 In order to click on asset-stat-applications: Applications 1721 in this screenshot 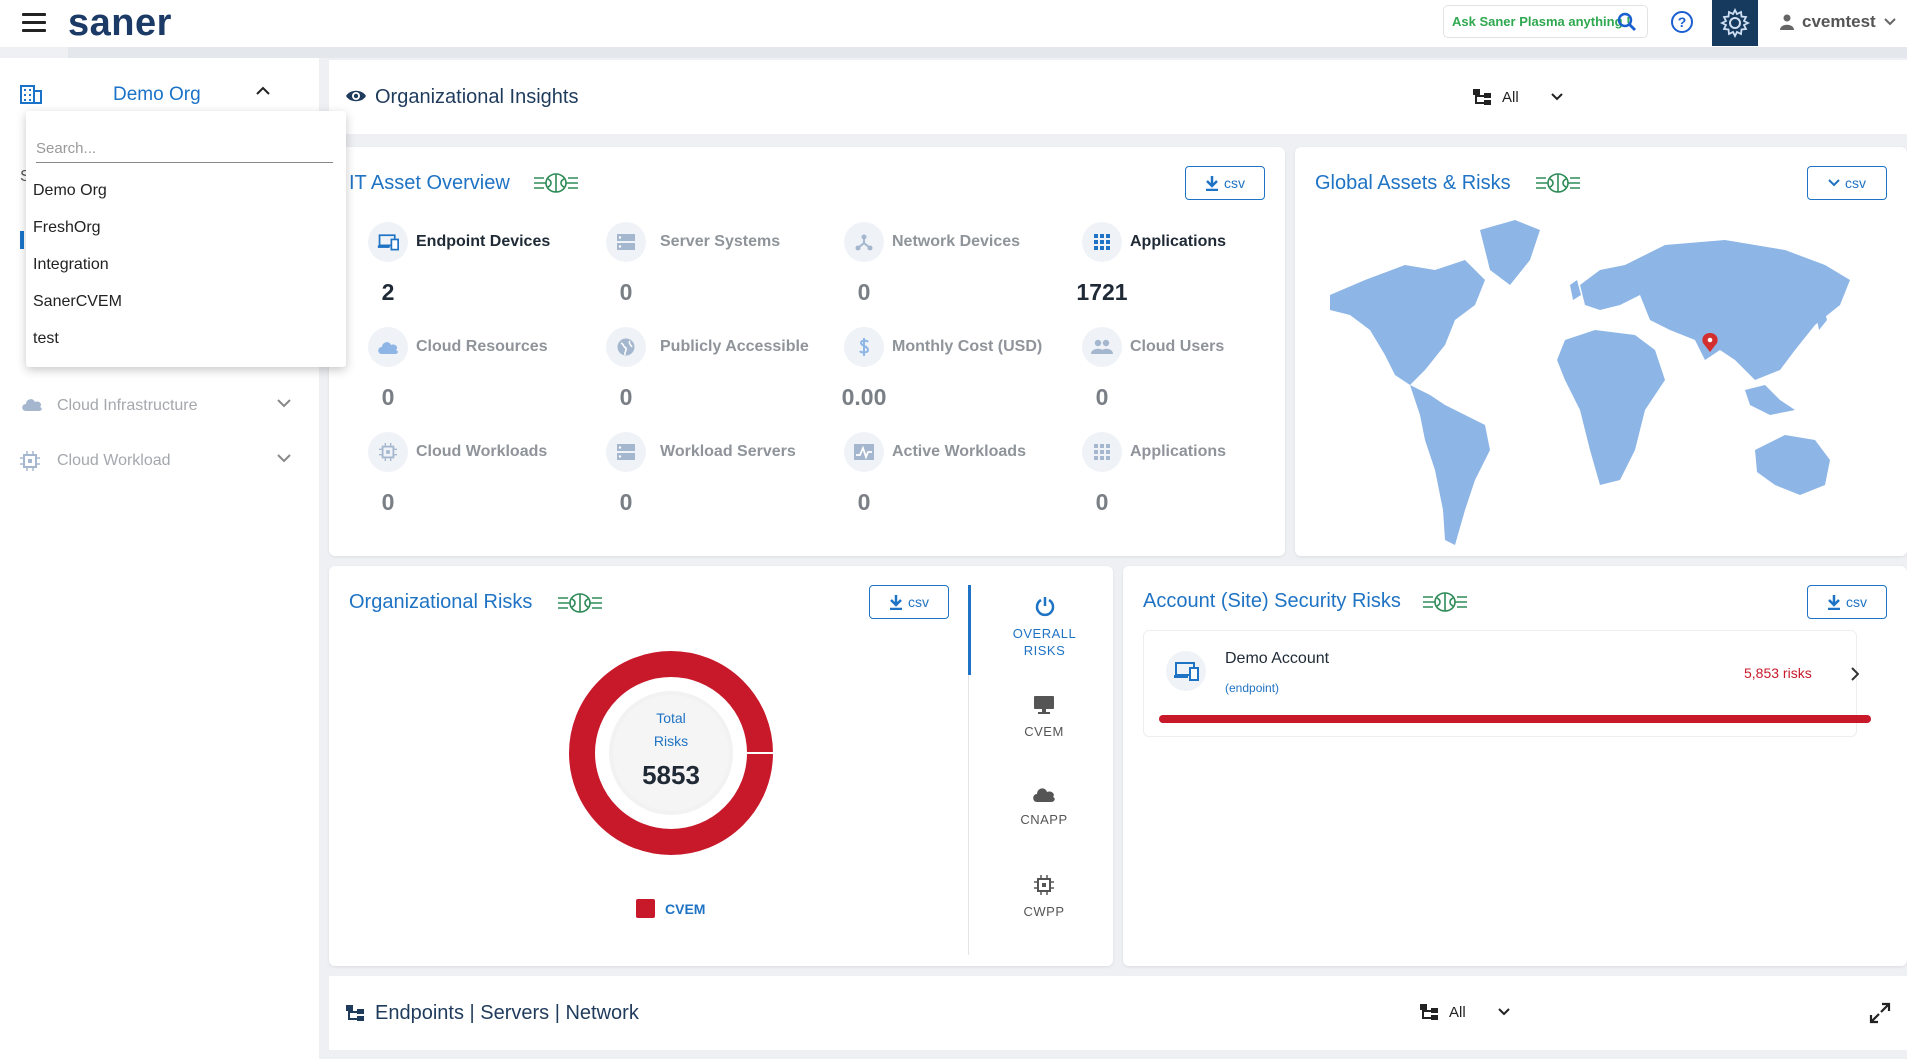, I will do `click(1198, 272)`.